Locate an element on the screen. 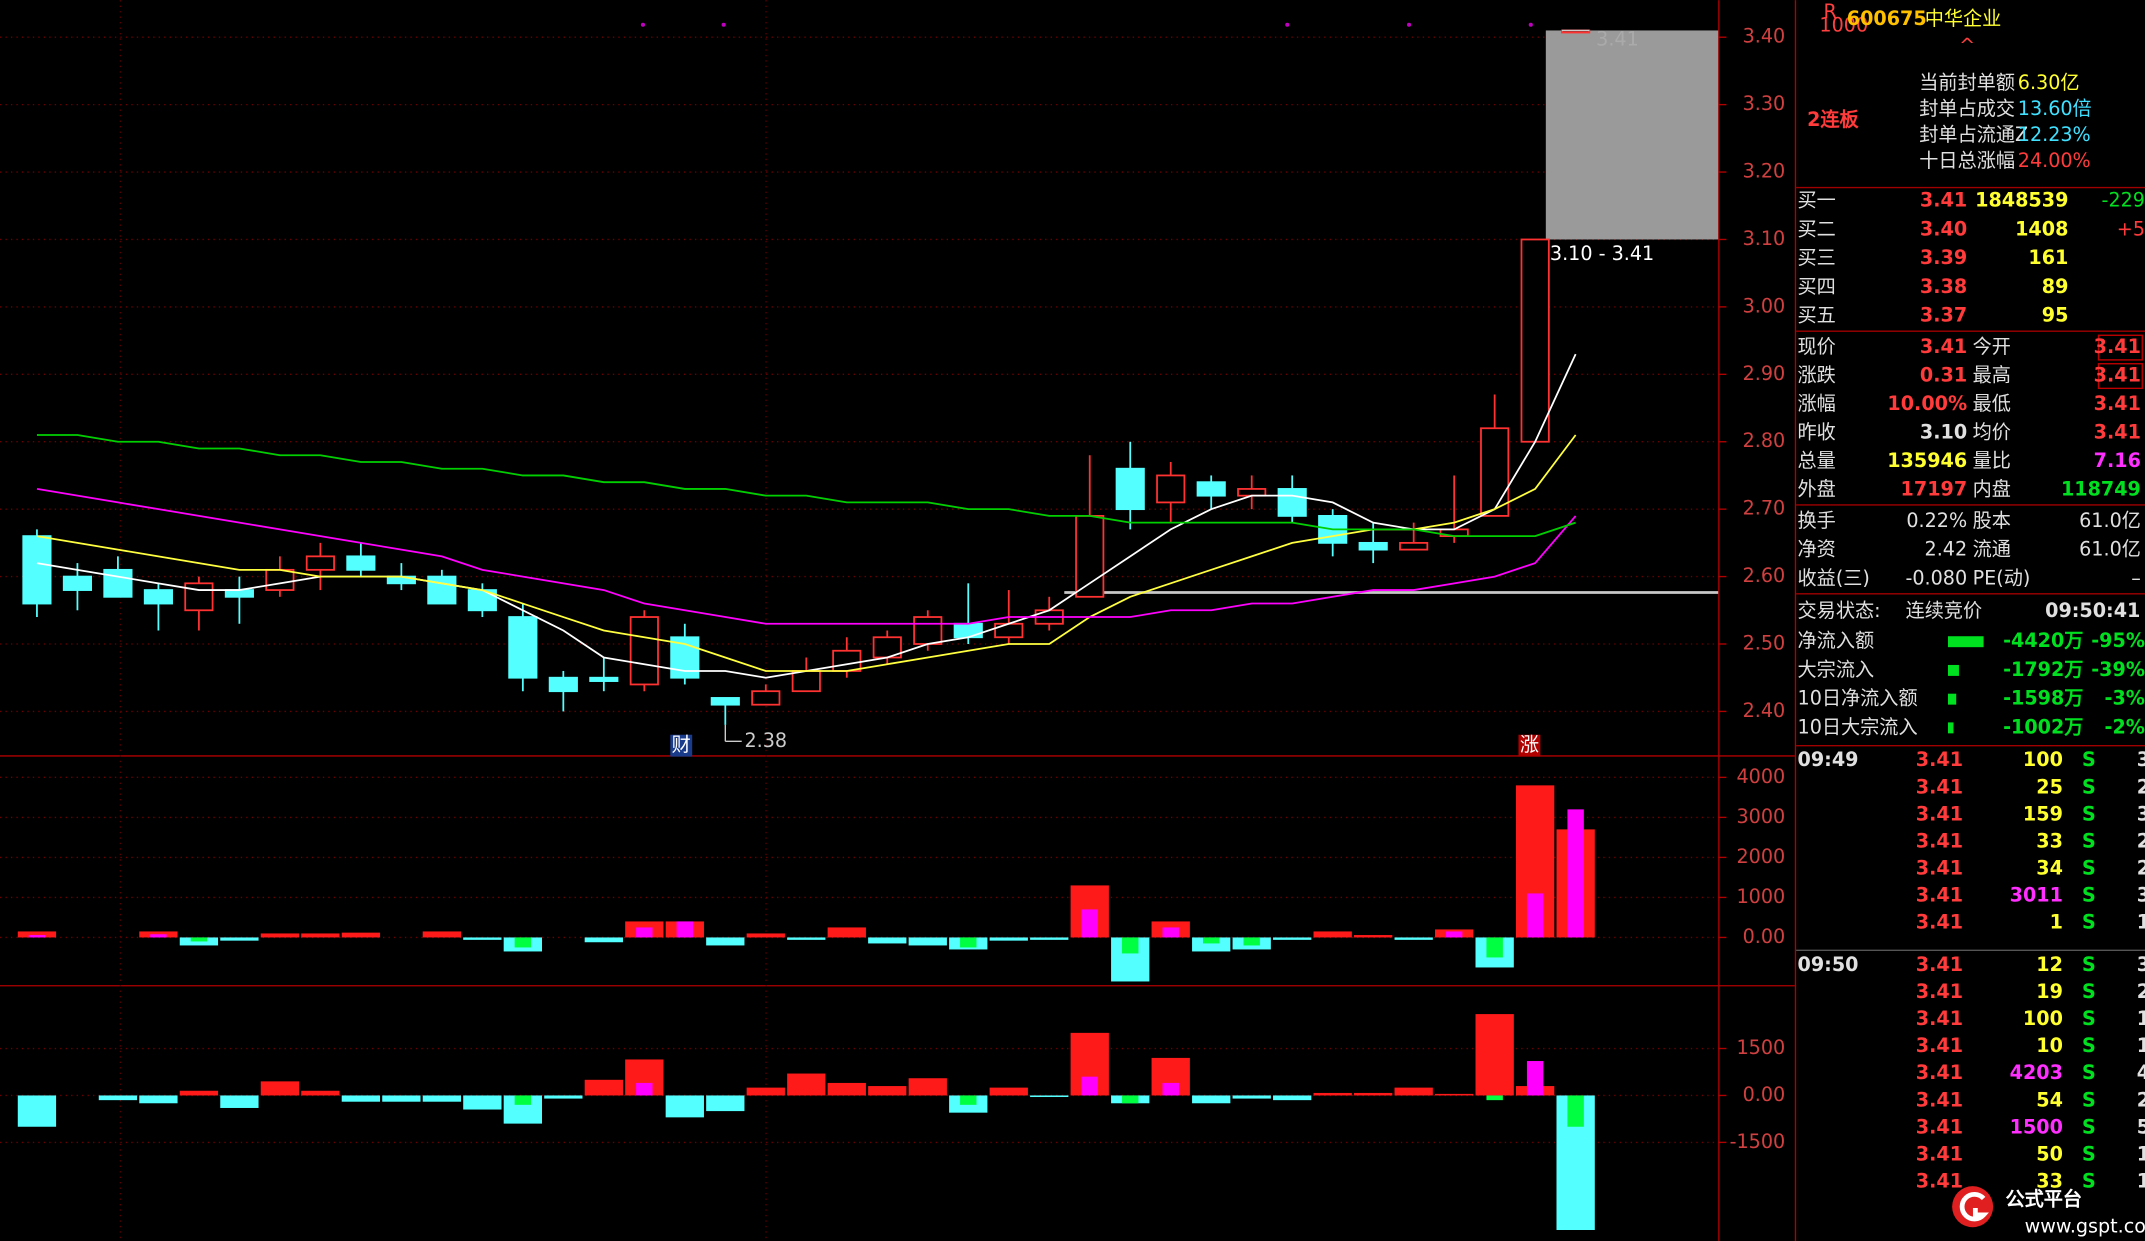 The image size is (2145, 1241). fund-label: 股本 is located at coordinates (1992, 520).